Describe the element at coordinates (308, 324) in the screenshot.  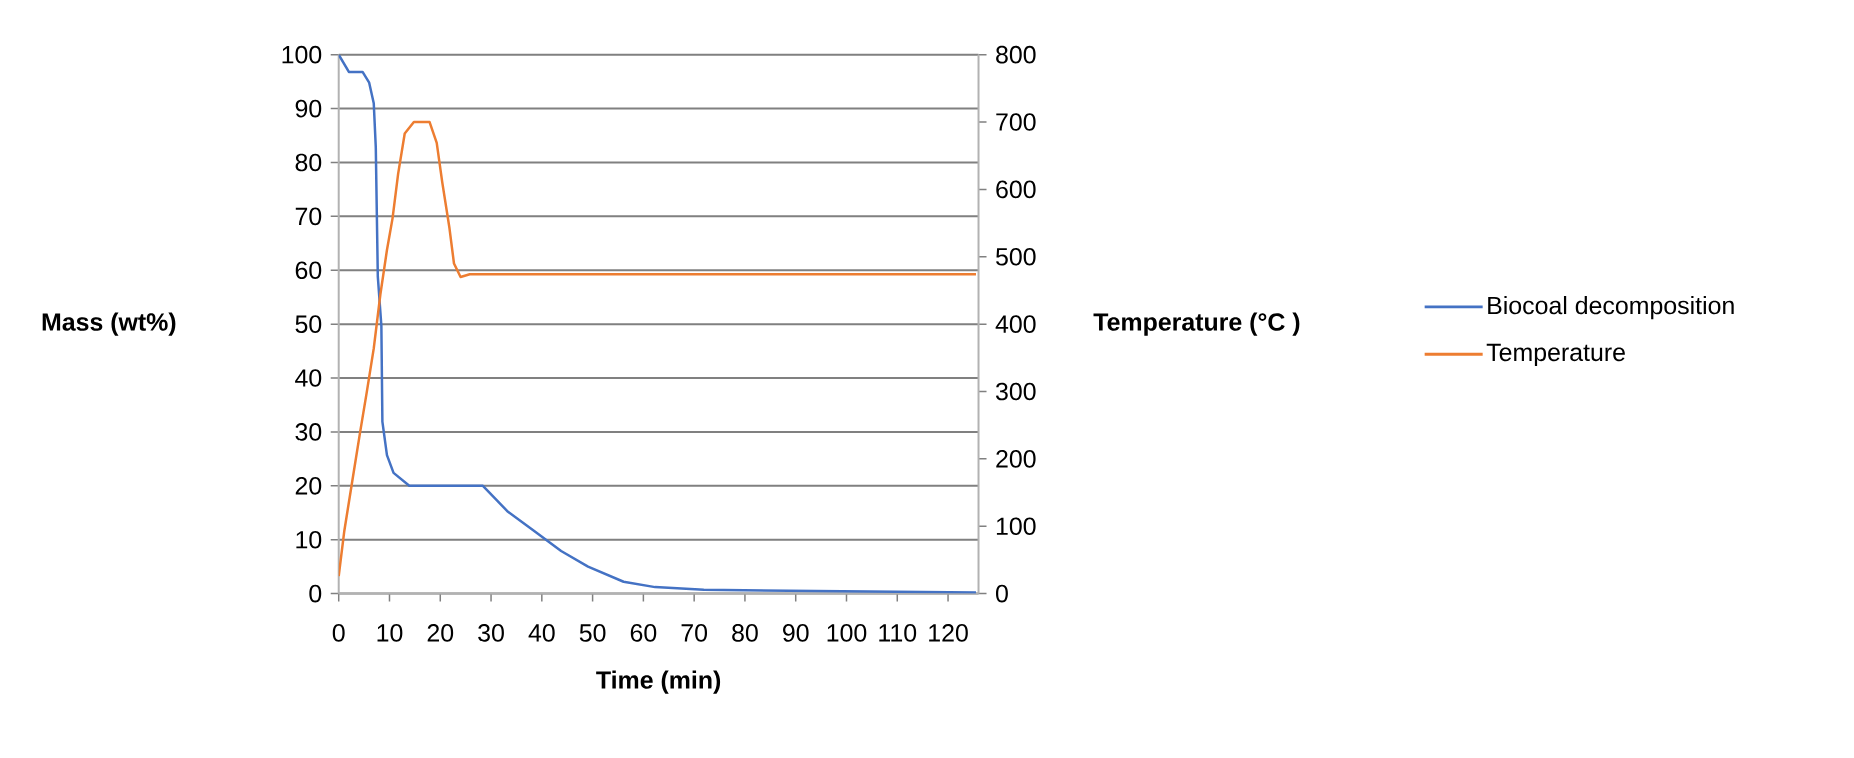
I see `y-tick-label: 50` at that location.